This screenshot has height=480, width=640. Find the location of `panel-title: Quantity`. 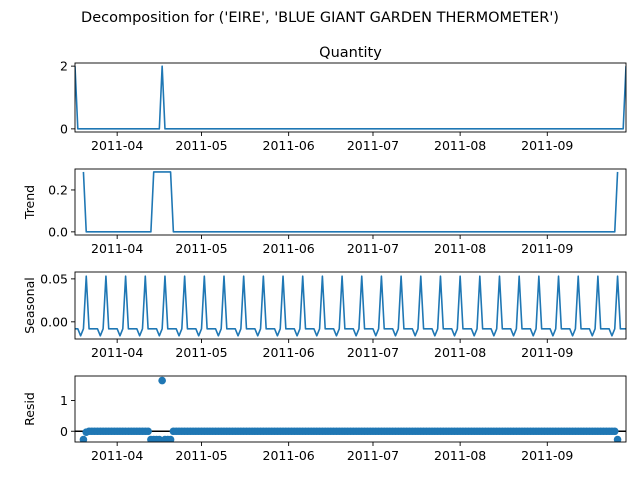

panel-title: Quantity is located at coordinates (350, 53).